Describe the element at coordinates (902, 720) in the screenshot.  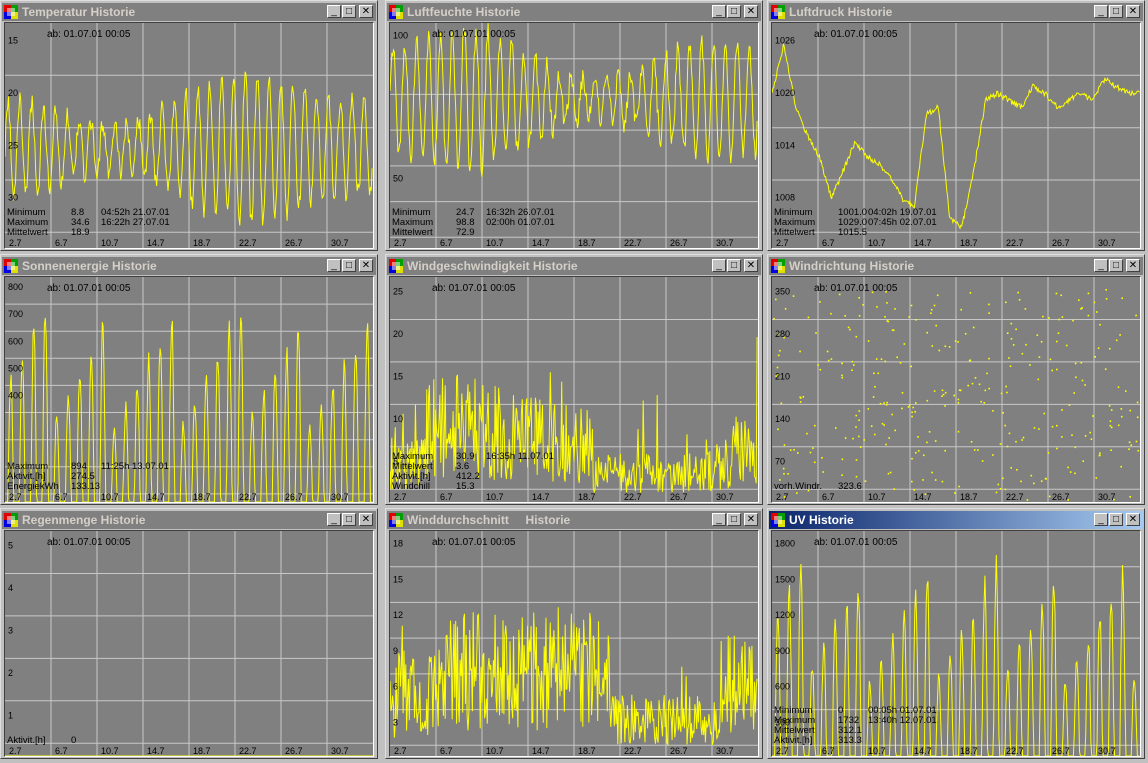
I see `stat-detail: 13:40h 12.07.01` at that location.